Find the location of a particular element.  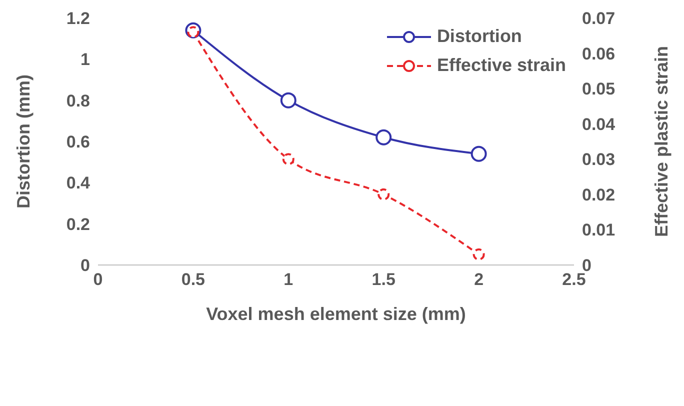

x-tick-label: 1 is located at coordinates (289, 280).